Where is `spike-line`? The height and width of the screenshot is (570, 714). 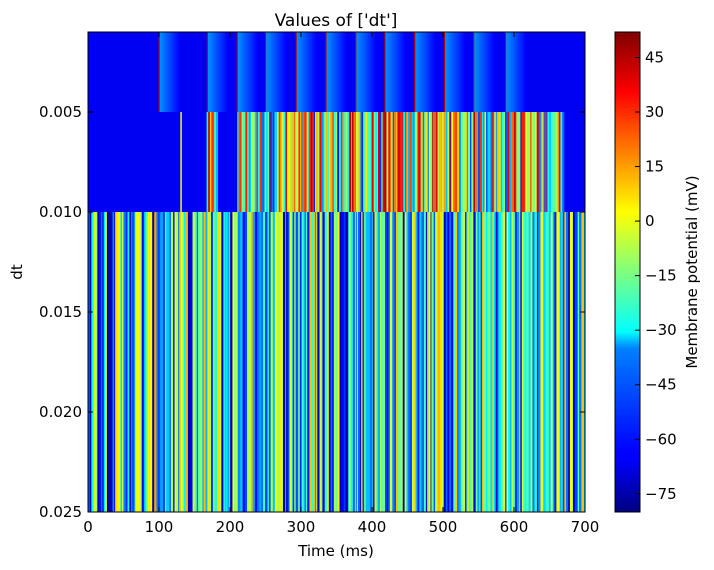
spike-line is located at coordinates (505, 72).